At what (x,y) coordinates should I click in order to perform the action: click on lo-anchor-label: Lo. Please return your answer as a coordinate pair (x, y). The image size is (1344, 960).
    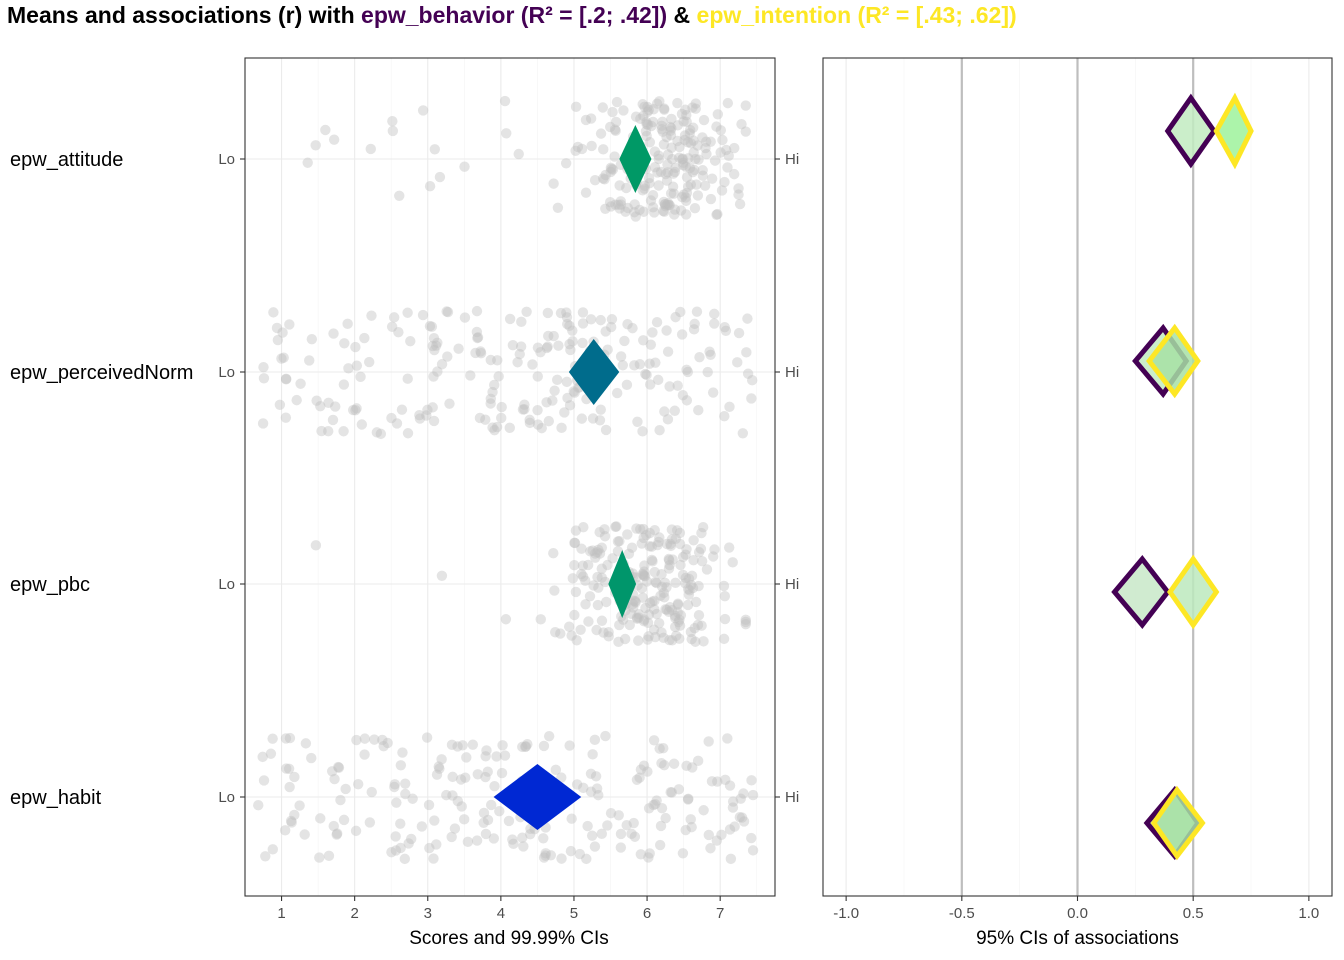
    Looking at the image, I should click on (226, 584).